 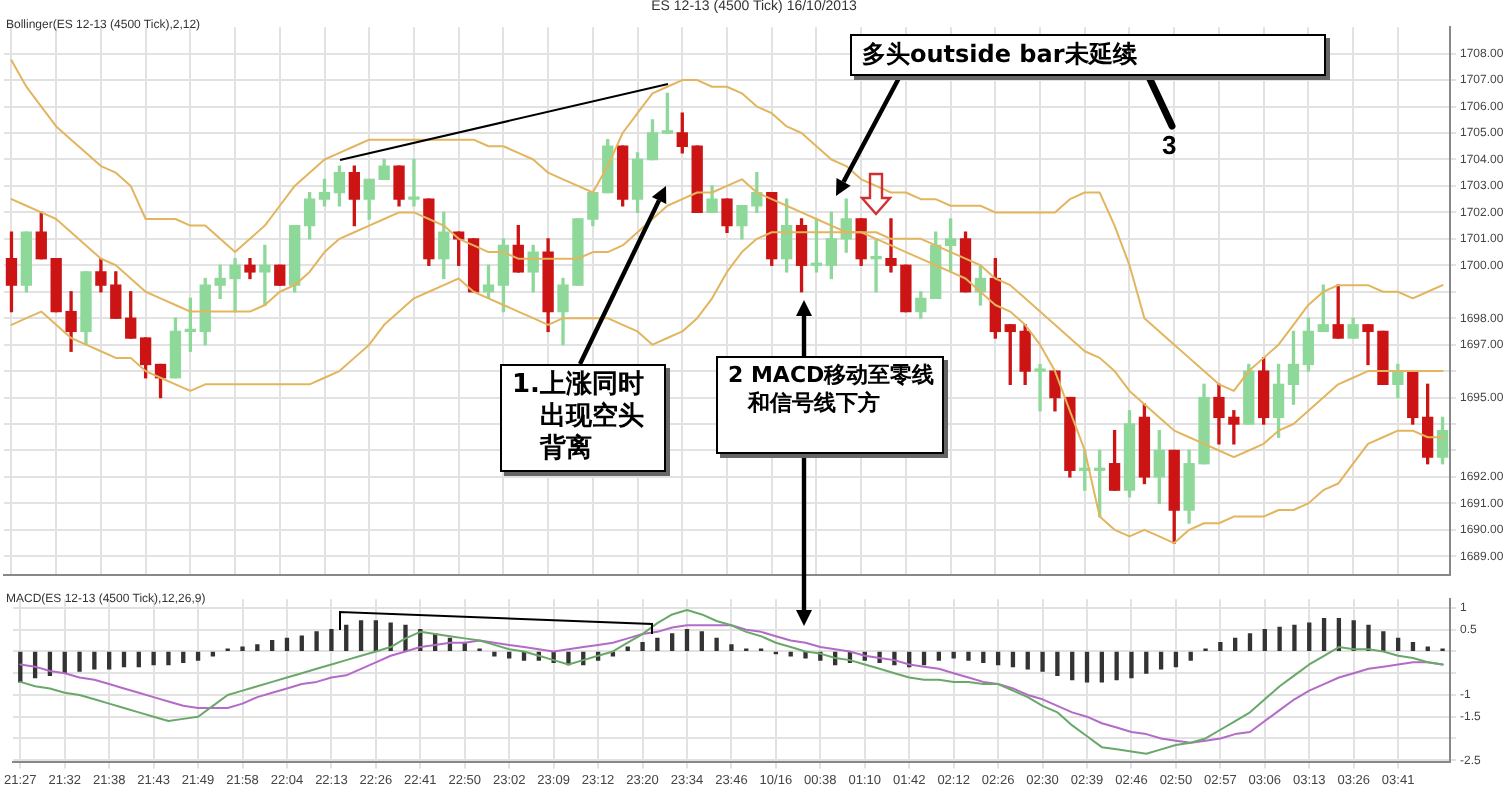 I want to click on annotation: 3, so click(x=1169, y=145).